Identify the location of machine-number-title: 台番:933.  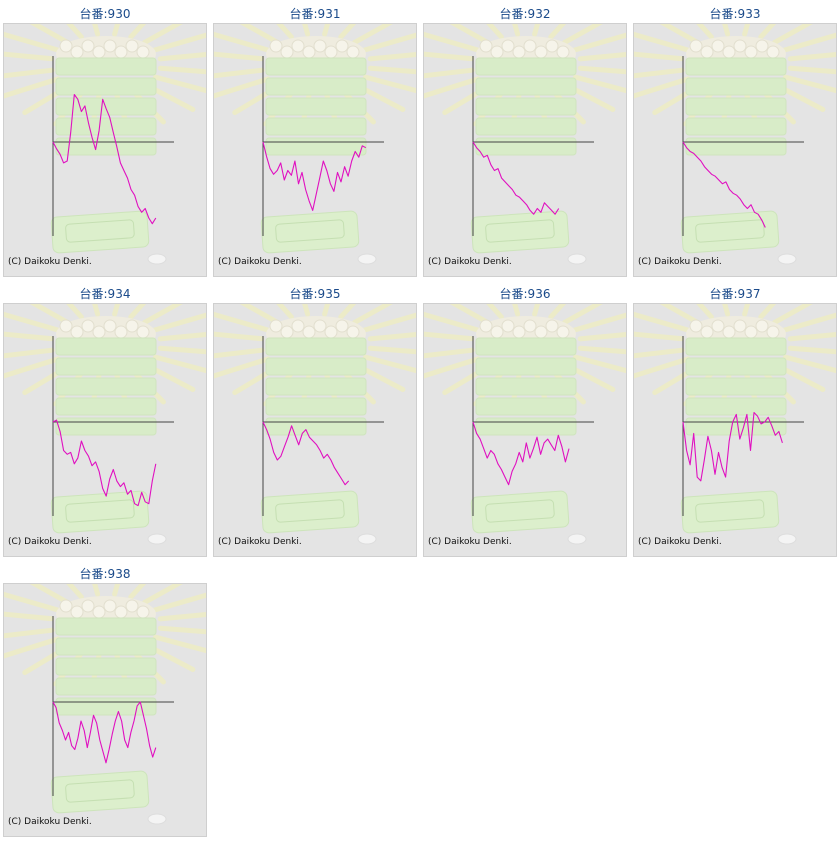
(735, 14).